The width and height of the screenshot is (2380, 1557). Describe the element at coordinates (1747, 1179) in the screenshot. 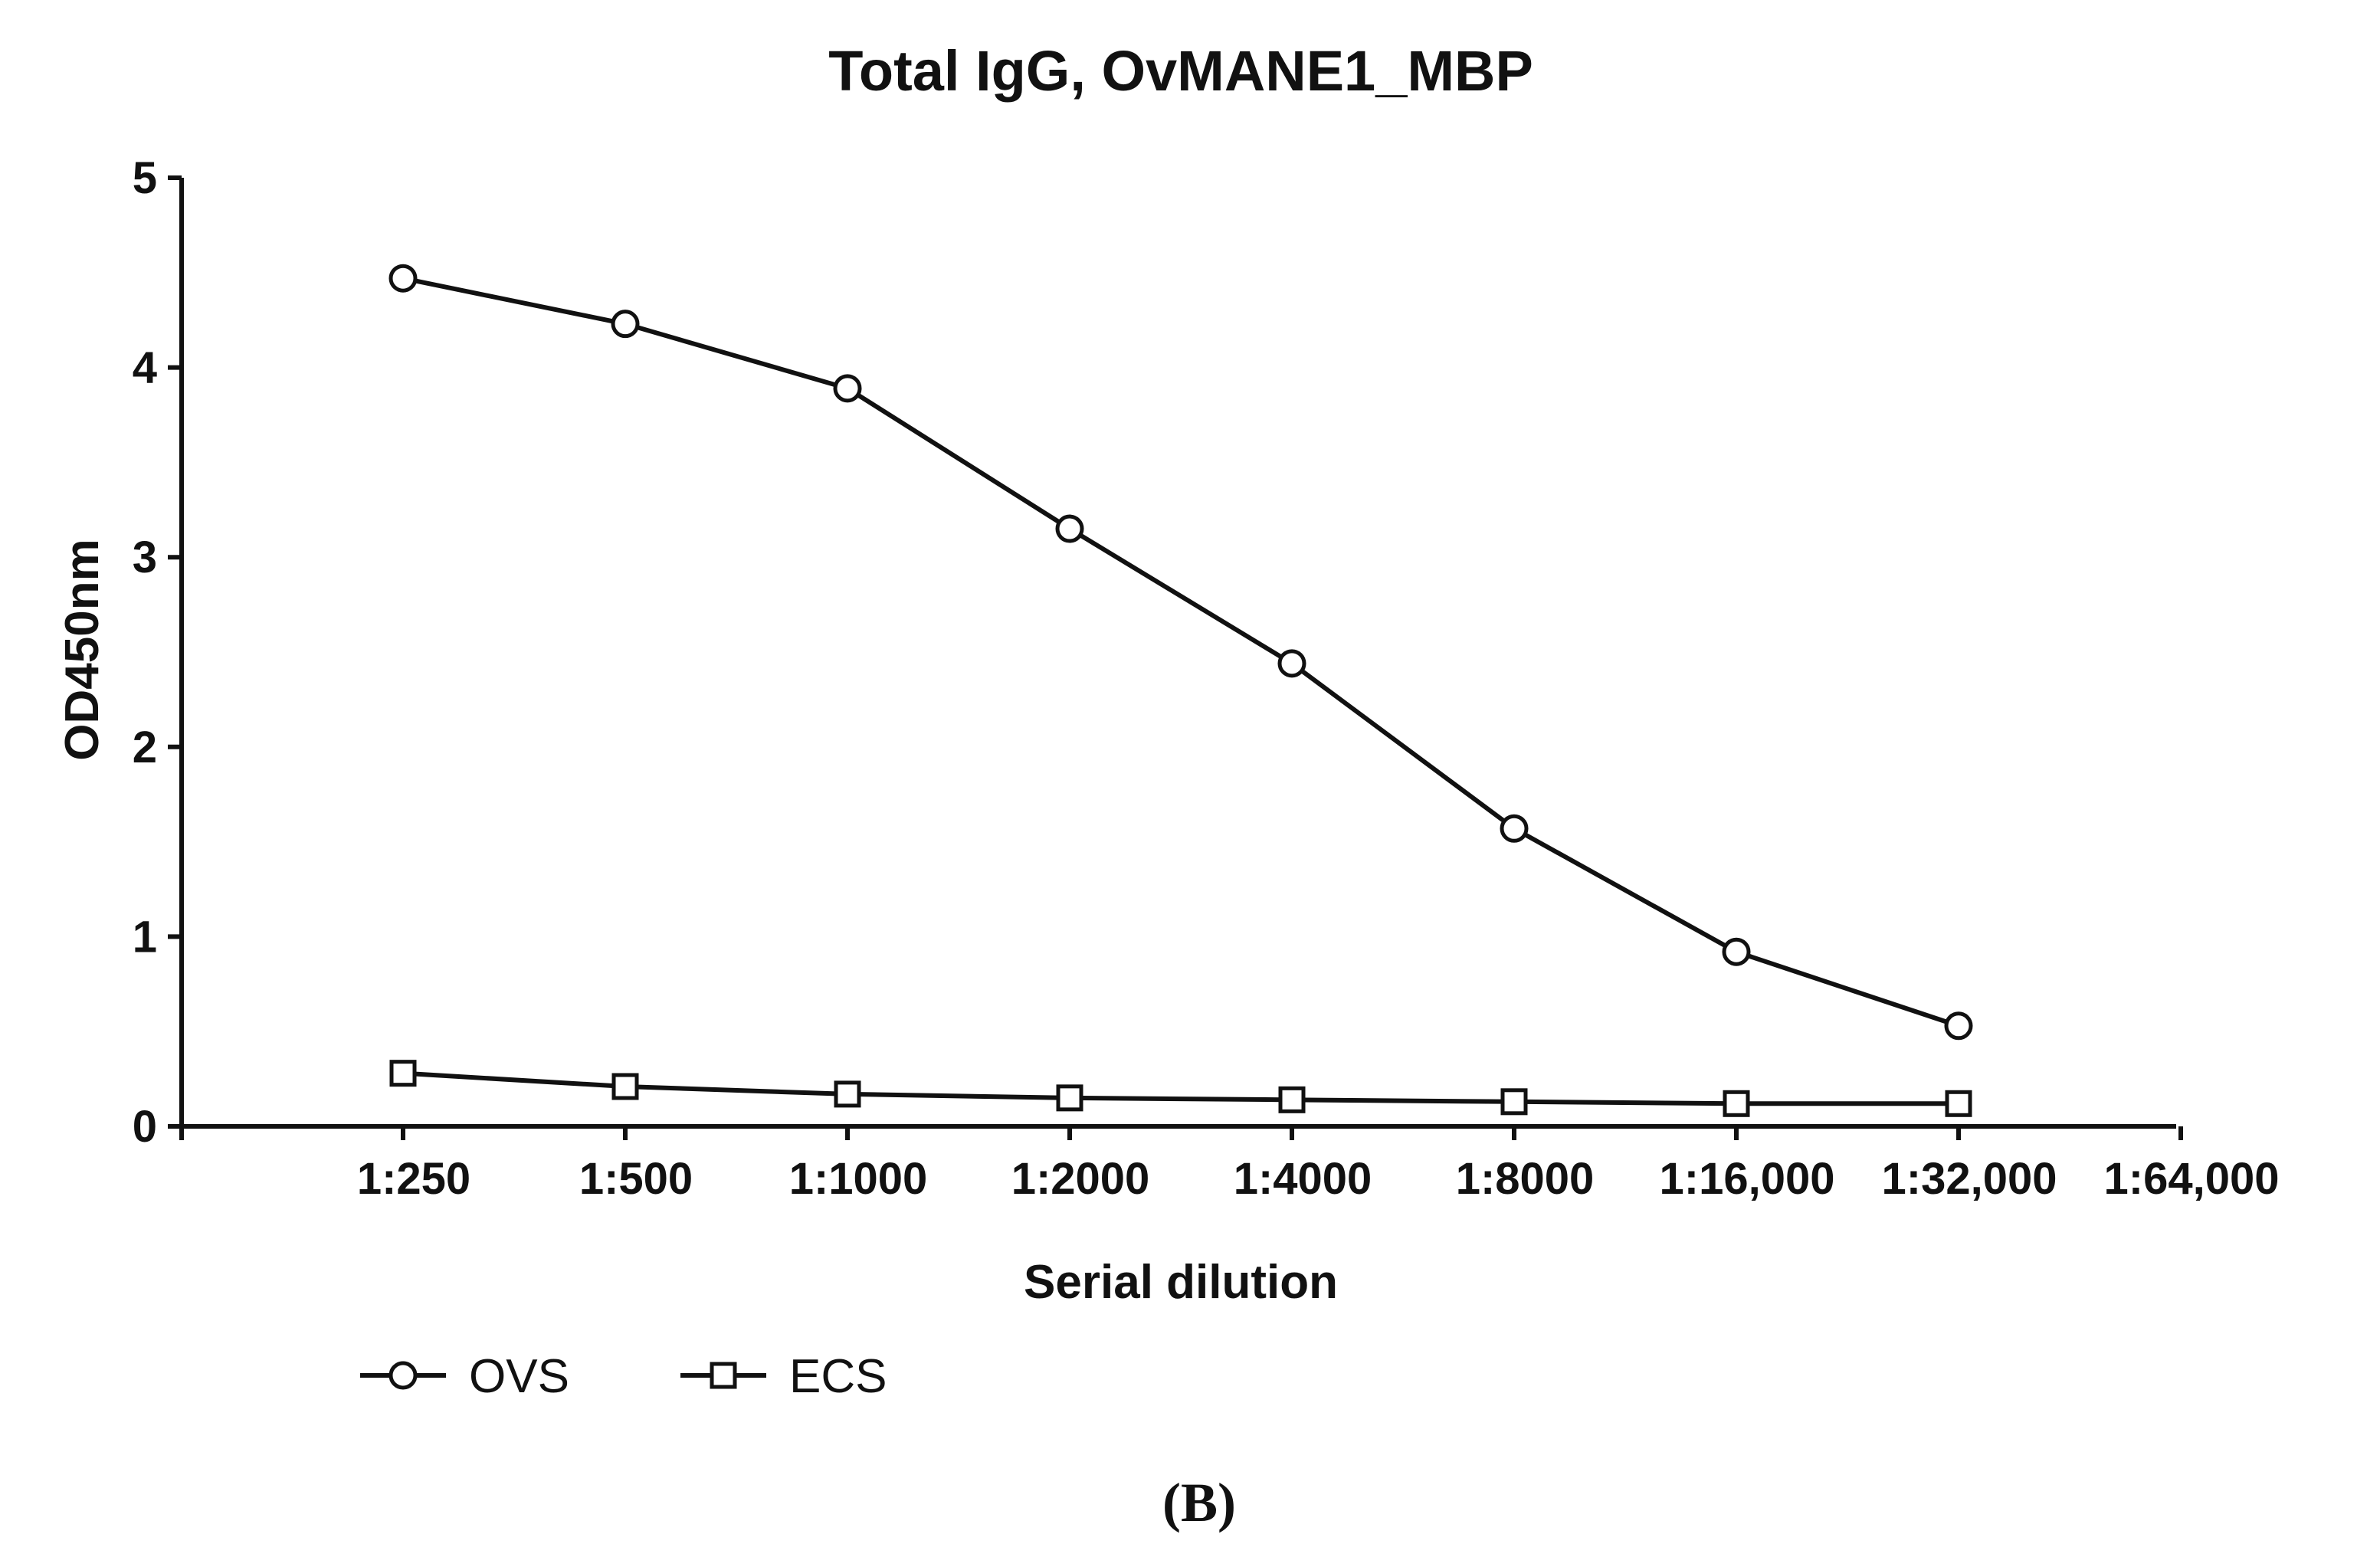

I see `x-tick-label: 1:16,000` at that location.